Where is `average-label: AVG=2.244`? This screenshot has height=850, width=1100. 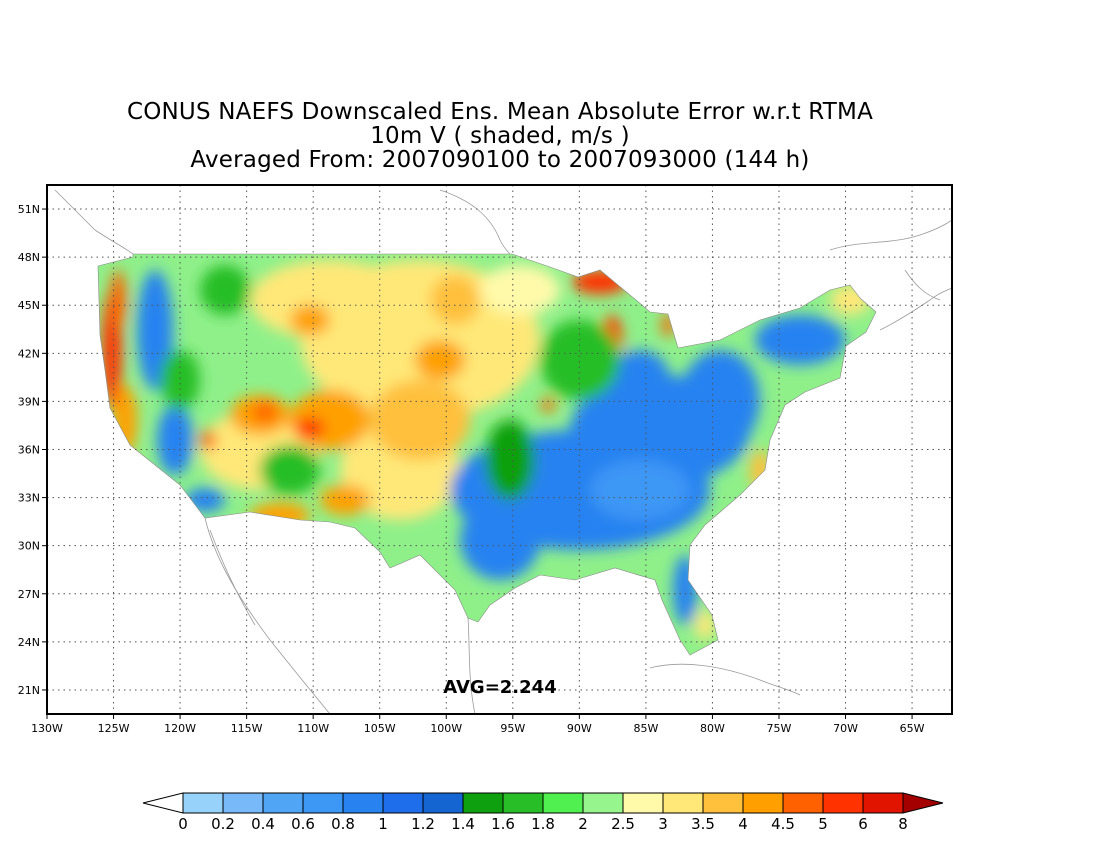 average-label: AVG=2.244 is located at coordinates (499, 687).